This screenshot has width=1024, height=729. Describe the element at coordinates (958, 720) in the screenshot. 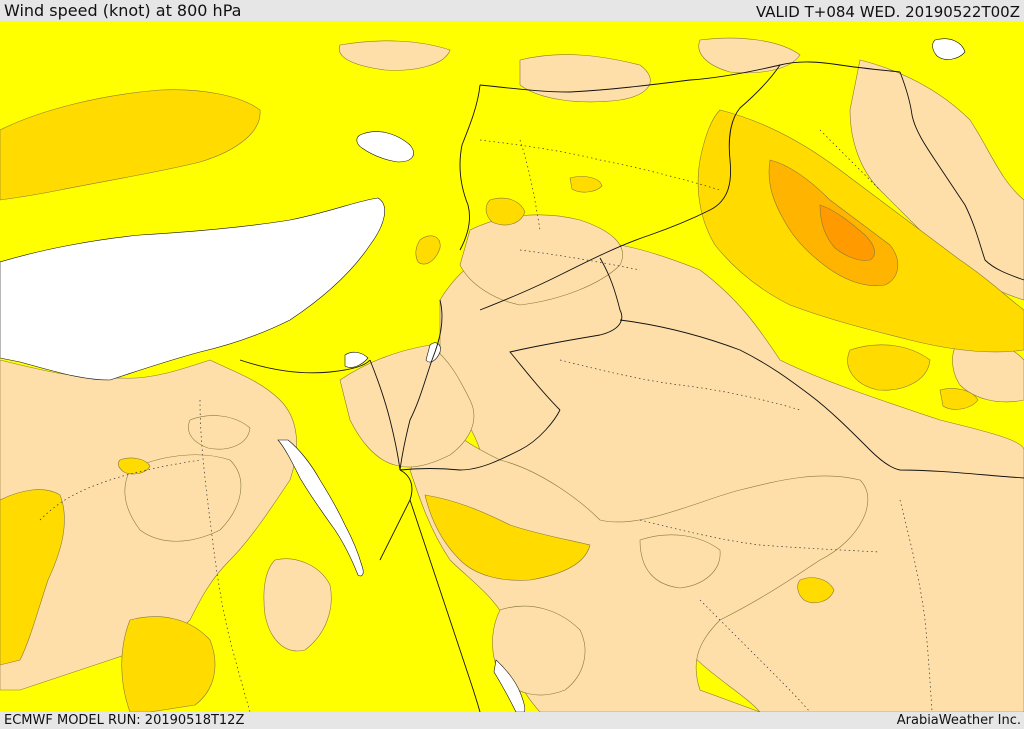

I see `brand-label: ArabiaWeather Inc.` at that location.